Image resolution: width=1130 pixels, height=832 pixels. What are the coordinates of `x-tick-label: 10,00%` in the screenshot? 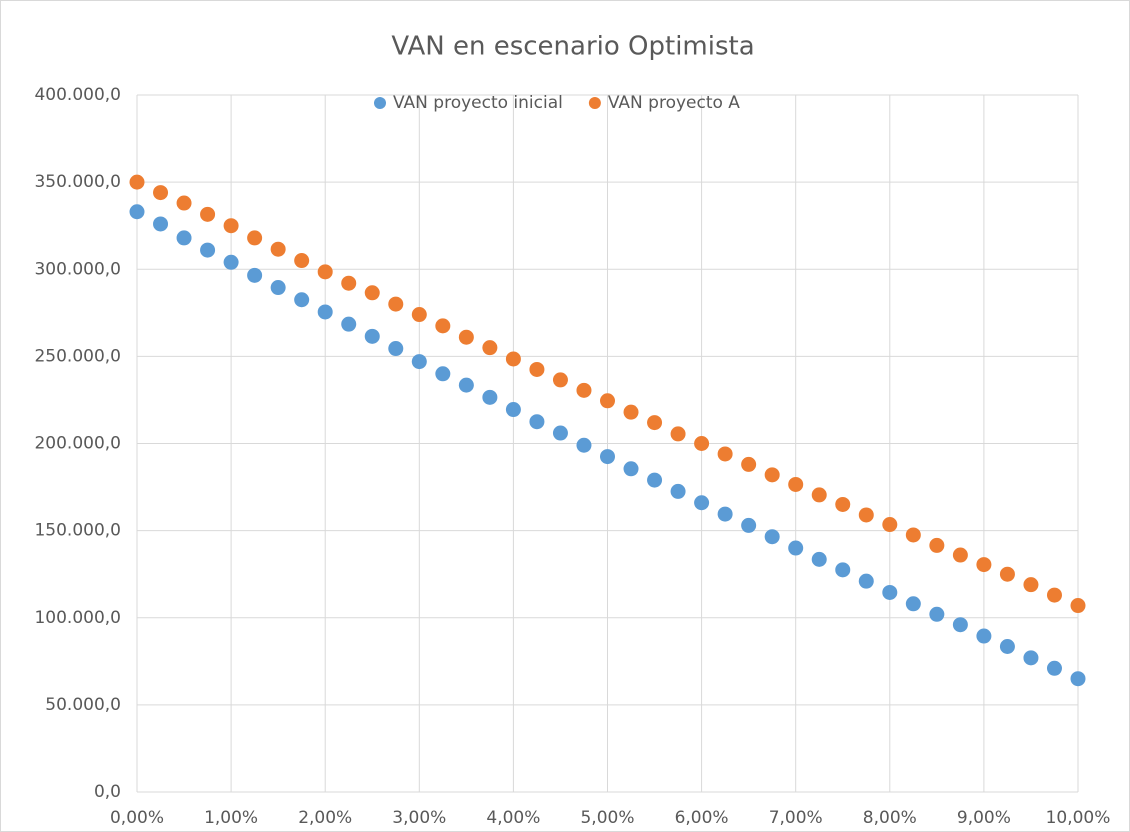 It's located at (1078, 818).